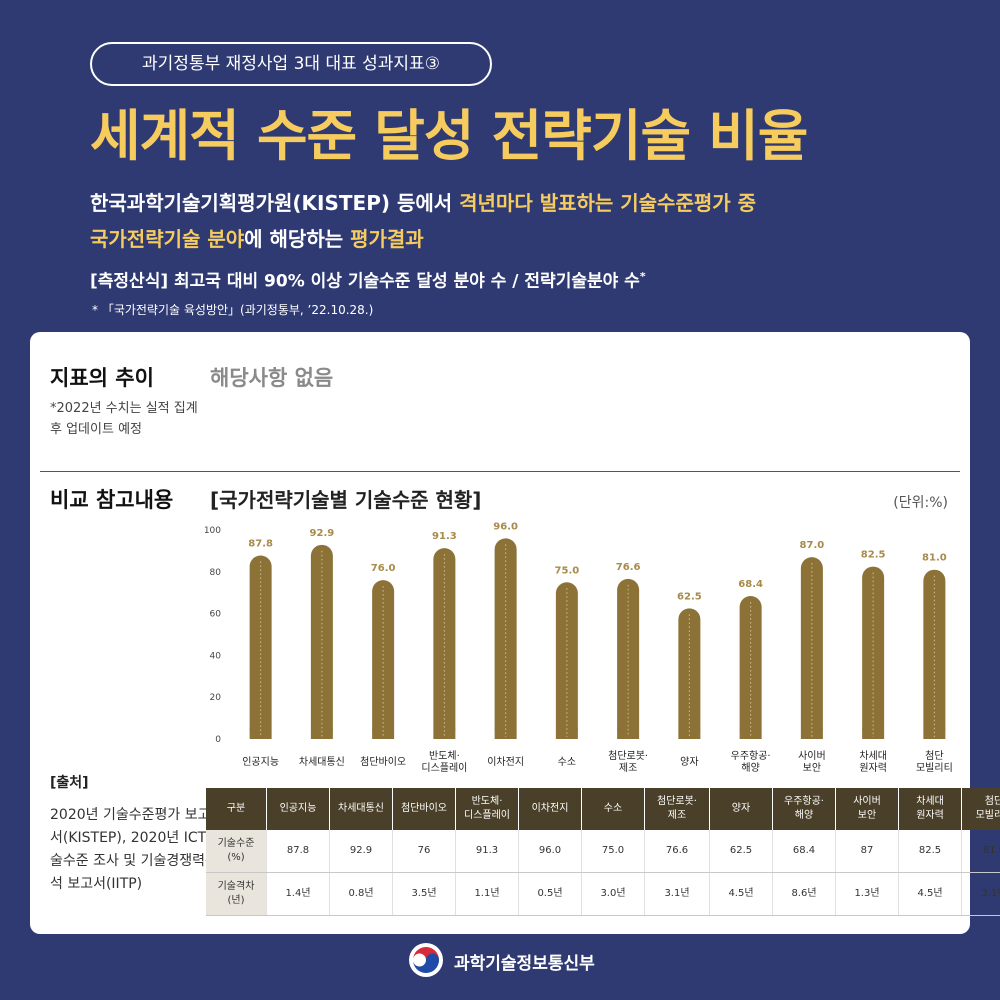  What do you see at coordinates (689, 596) in the screenshot?
I see `data-label: 62.5` at bounding box center [689, 596].